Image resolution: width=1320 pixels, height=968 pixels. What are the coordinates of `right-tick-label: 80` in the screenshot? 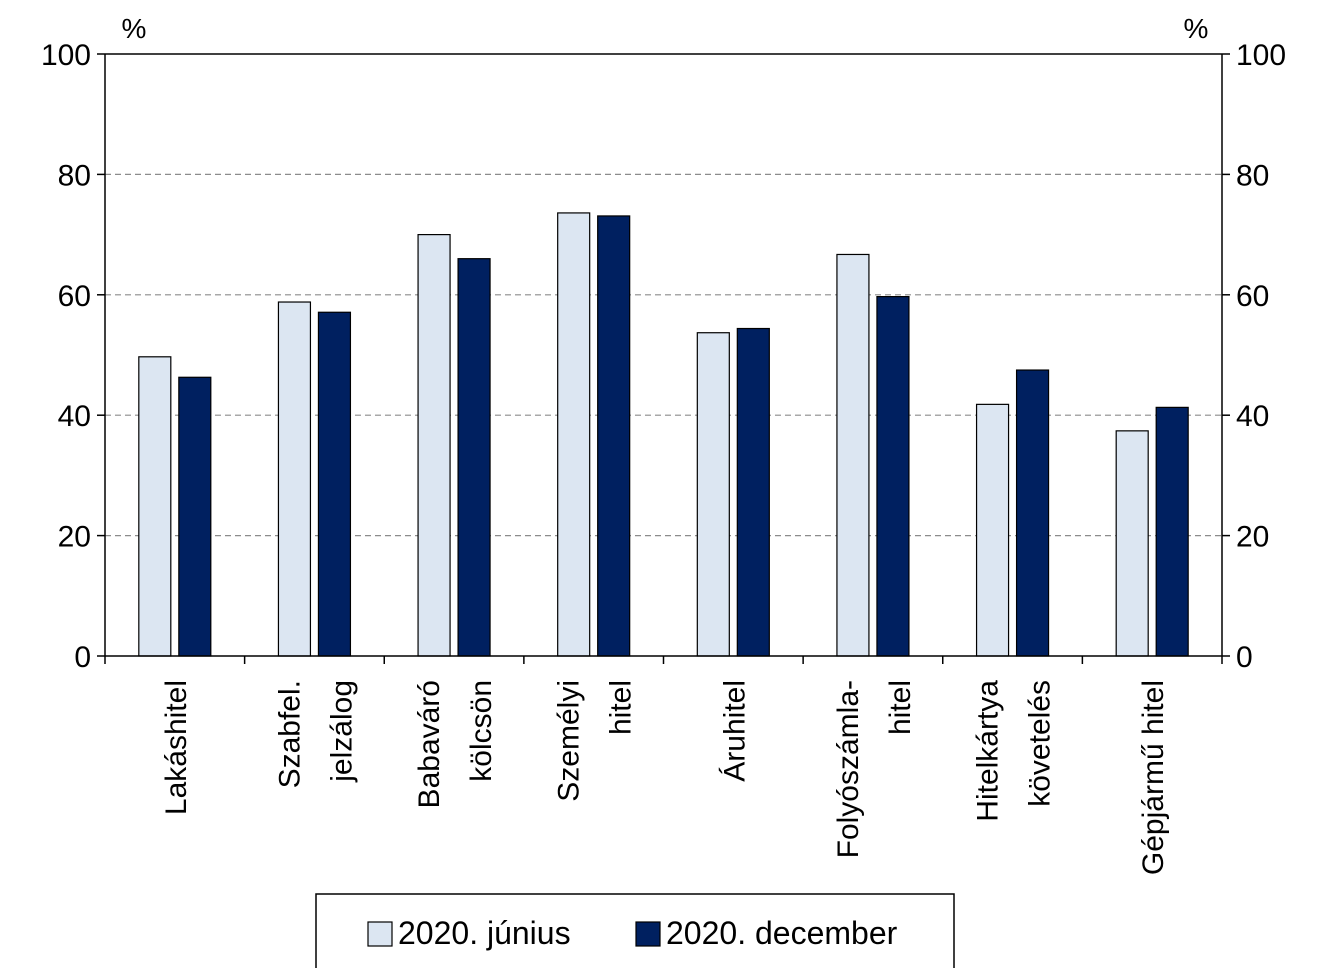 It's located at (1252, 175).